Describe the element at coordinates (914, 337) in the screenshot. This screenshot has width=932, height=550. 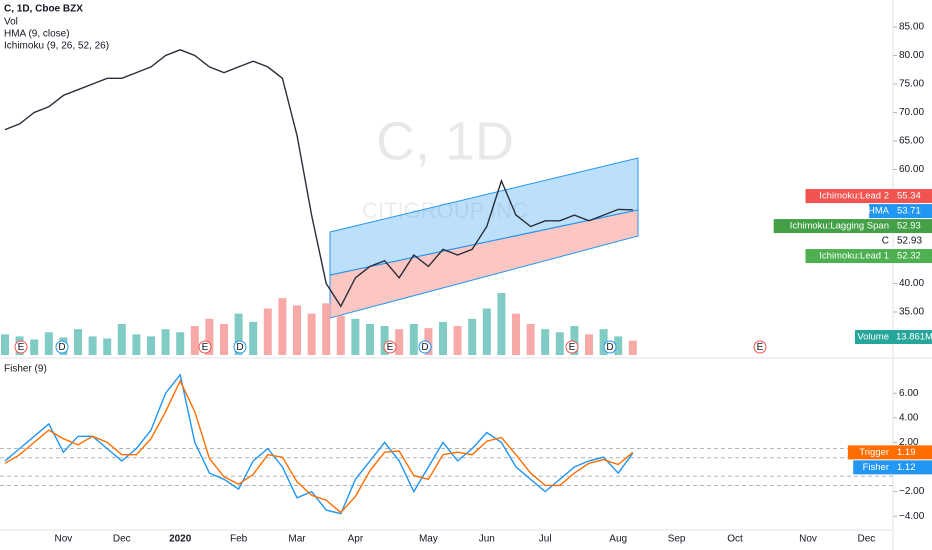
I see `volume-tag-value: 13.861M` at that location.